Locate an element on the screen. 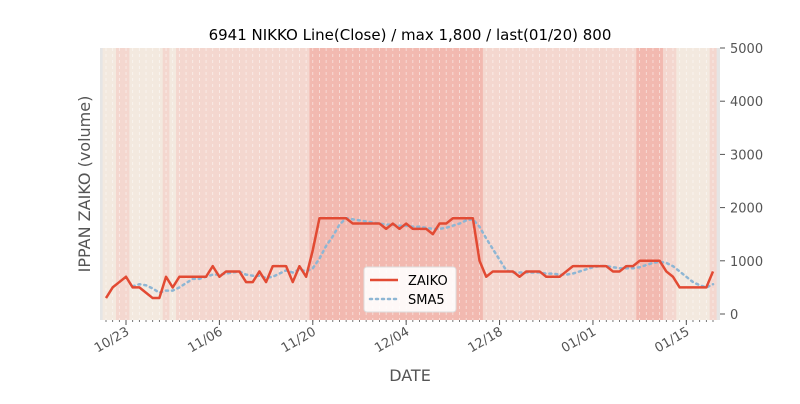 The width and height of the screenshot is (800, 404). y-axis: 0 1000 2000 3000 4000 5000 is located at coordinates (741, 182).